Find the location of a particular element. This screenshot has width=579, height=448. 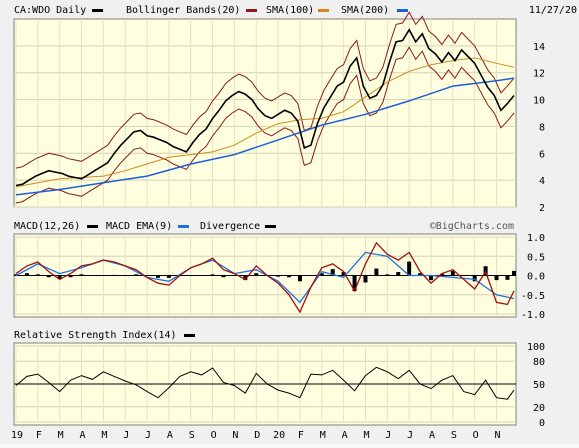

legend-bollinger-label: Bollinger Bands(20) is located at coordinates (183, 10).